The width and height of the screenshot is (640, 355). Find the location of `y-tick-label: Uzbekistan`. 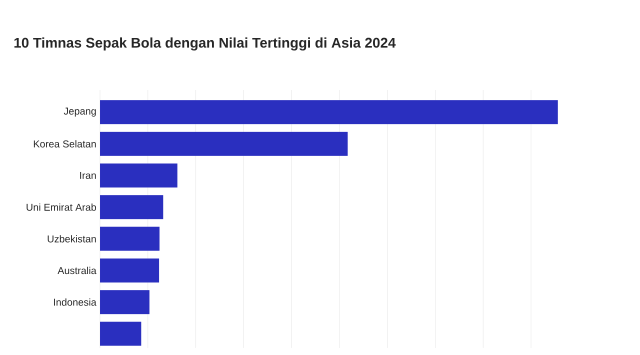

y-tick-label: Uzbekistan is located at coordinates (72, 239).